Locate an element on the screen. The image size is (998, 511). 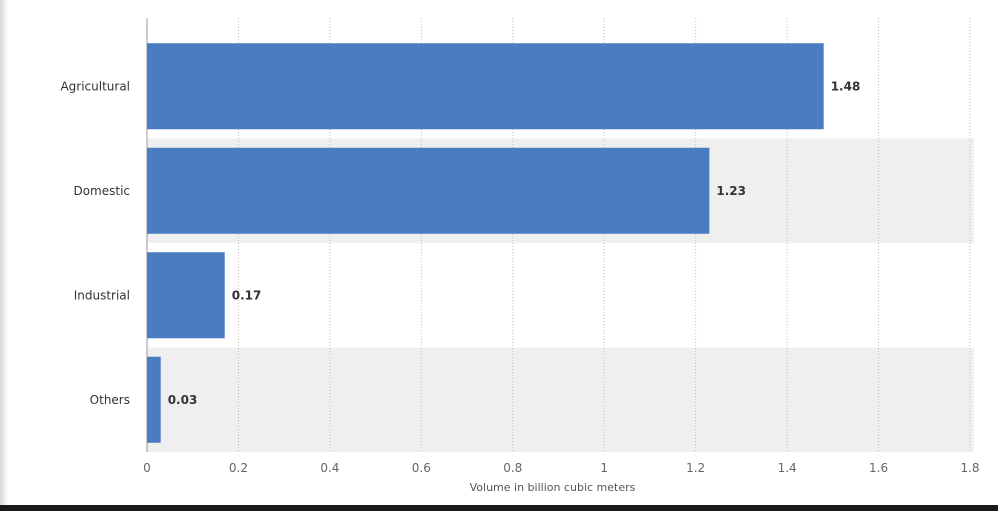
x-tick-labels: 0 0.2 0.4 0.6 0.8 1 1.2 1.4 1.6 1.8 is located at coordinates (561, 468).